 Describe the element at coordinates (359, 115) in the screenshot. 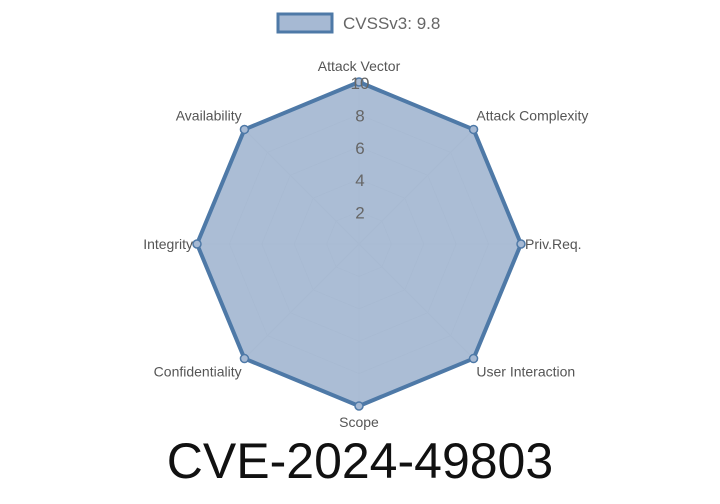

I see `tick-label: 8` at that location.